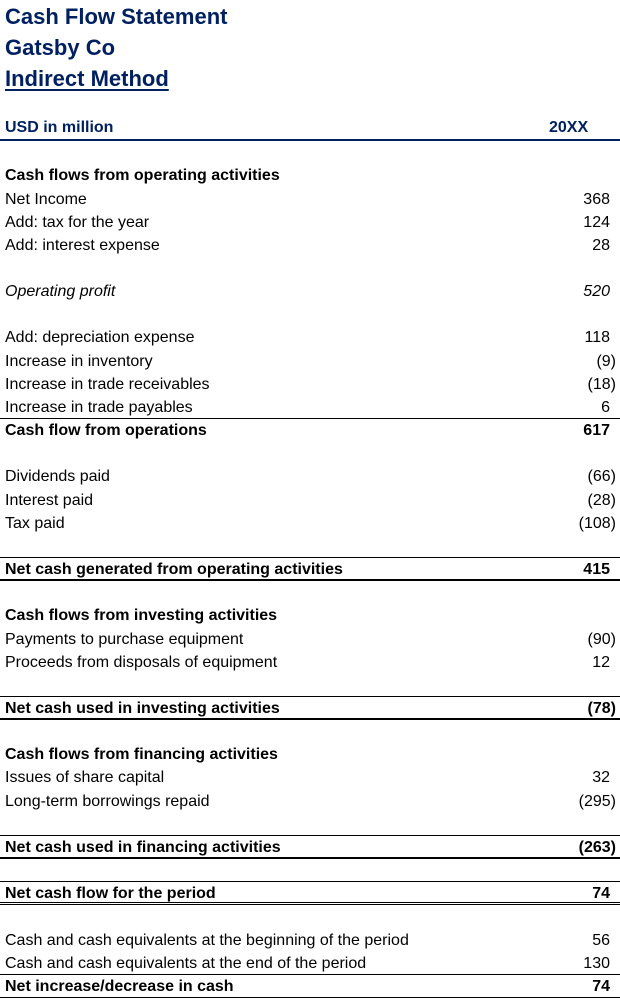  I want to click on statement-row: Add: interest expense 28, so click(310, 245).